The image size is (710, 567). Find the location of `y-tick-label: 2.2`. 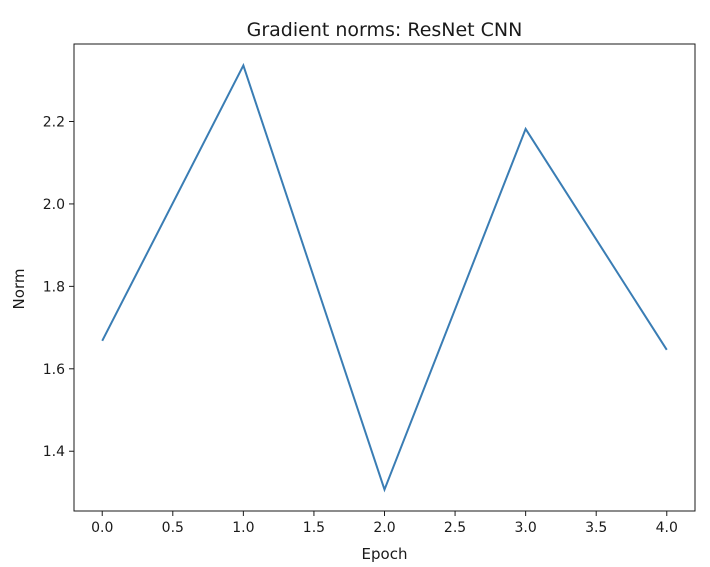

y-tick-label: 2.2 is located at coordinates (54, 122).